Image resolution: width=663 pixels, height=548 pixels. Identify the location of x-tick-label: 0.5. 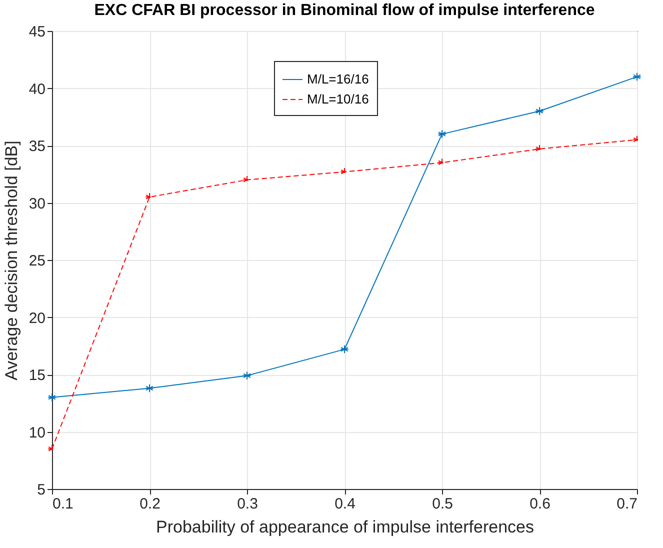
(442, 504).